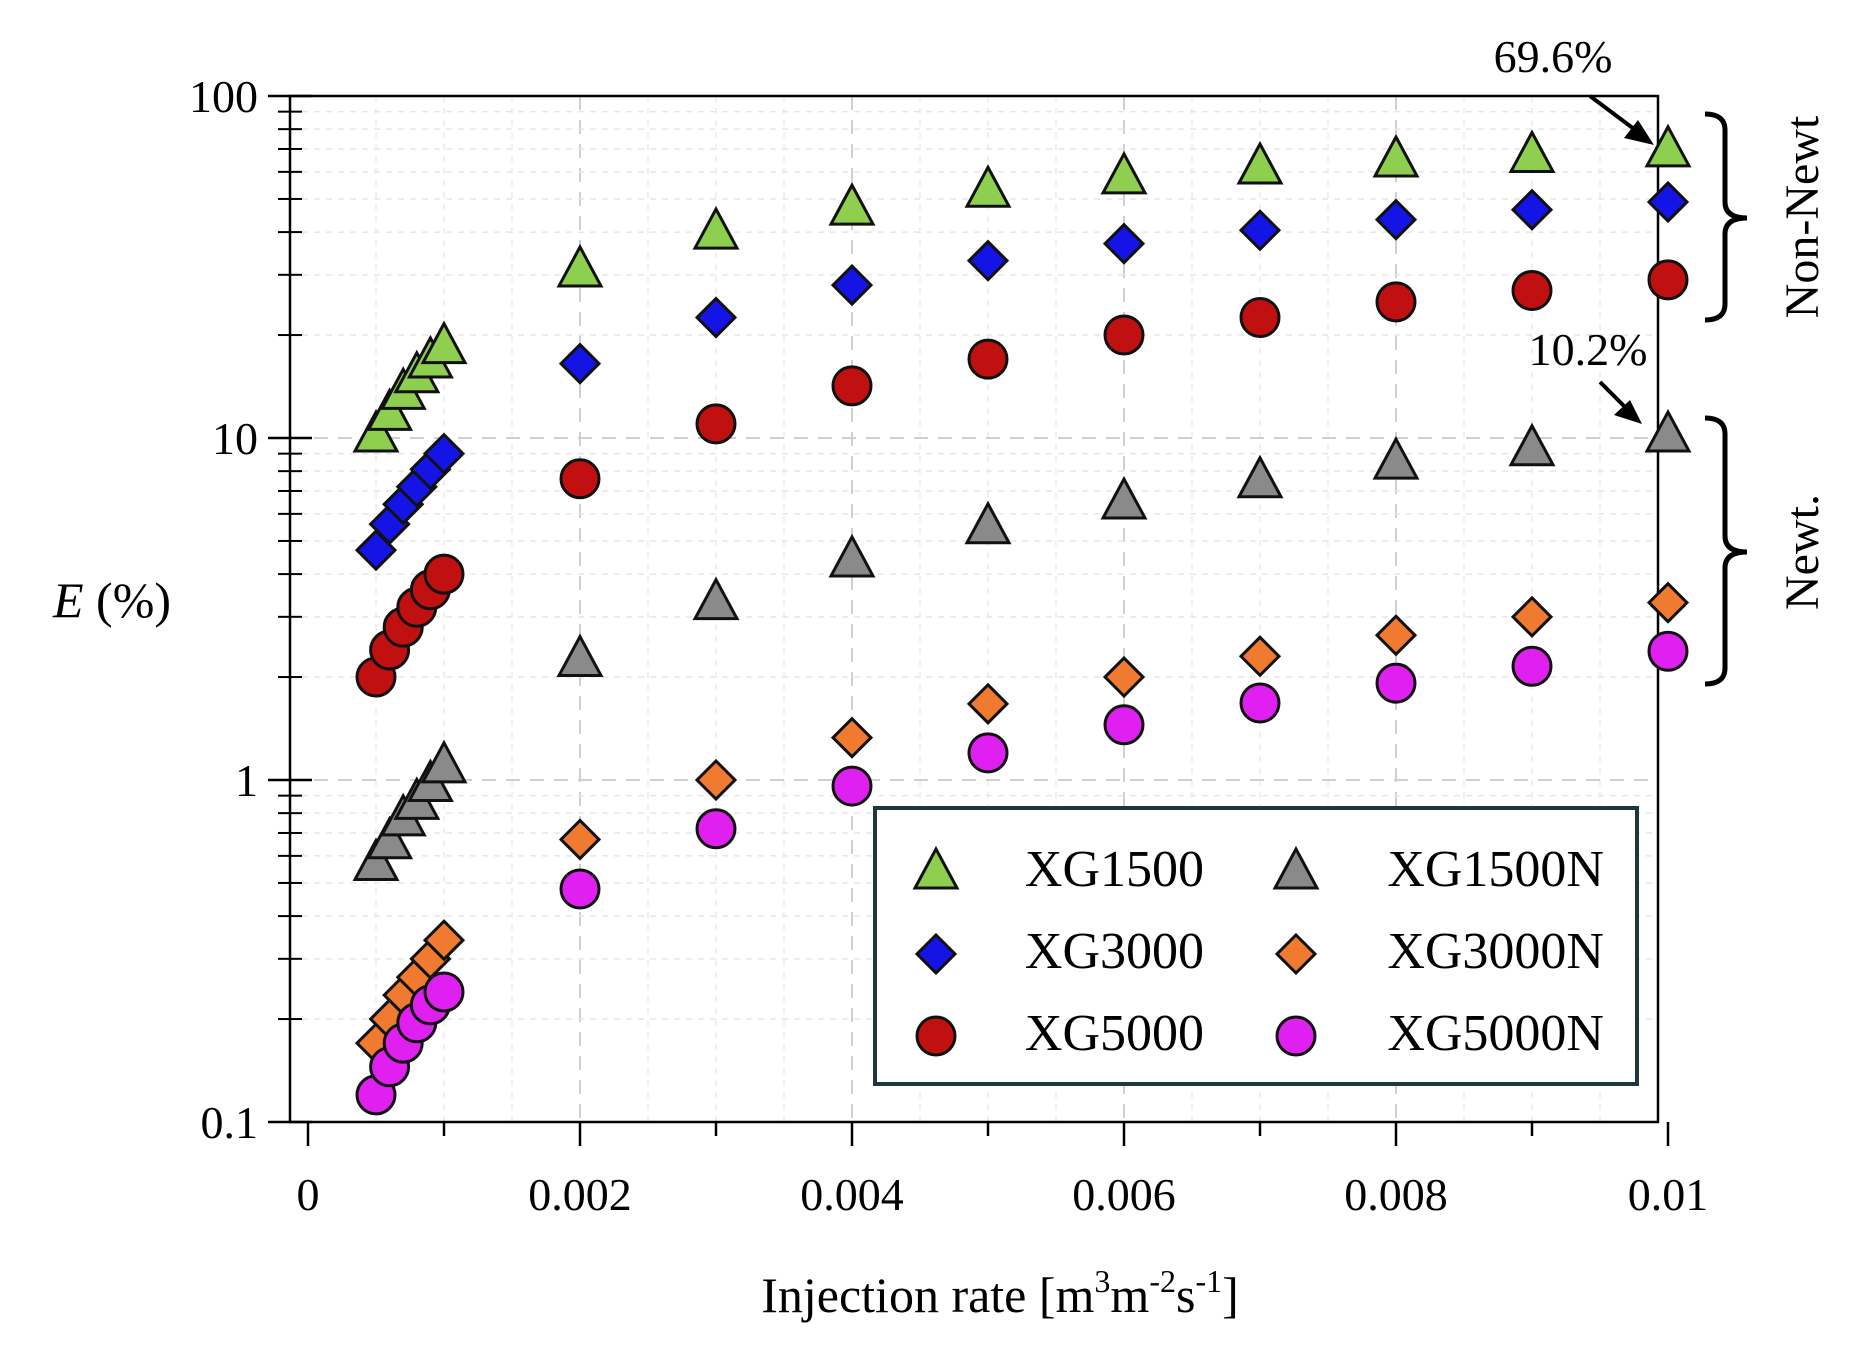 This screenshot has height=1357, width=1853. I want to click on x-tick-label: 0.008, so click(1396, 1194).